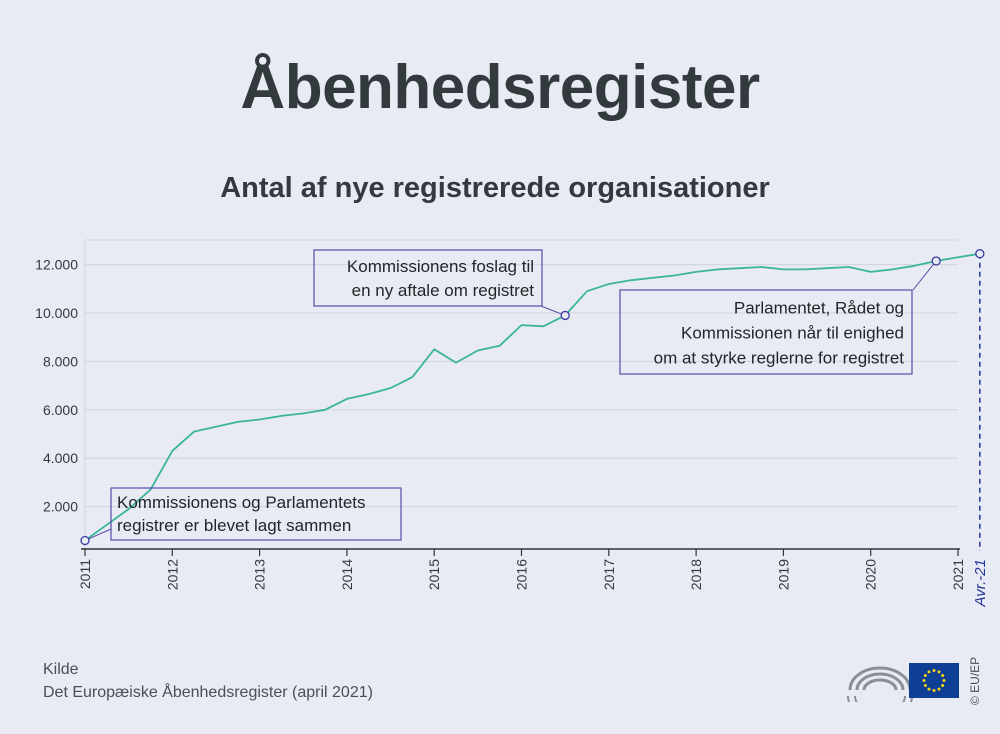 The width and height of the screenshot is (1000, 734). What do you see at coordinates (85, 574) in the screenshot?
I see `x-tick-label: 2011` at bounding box center [85, 574].